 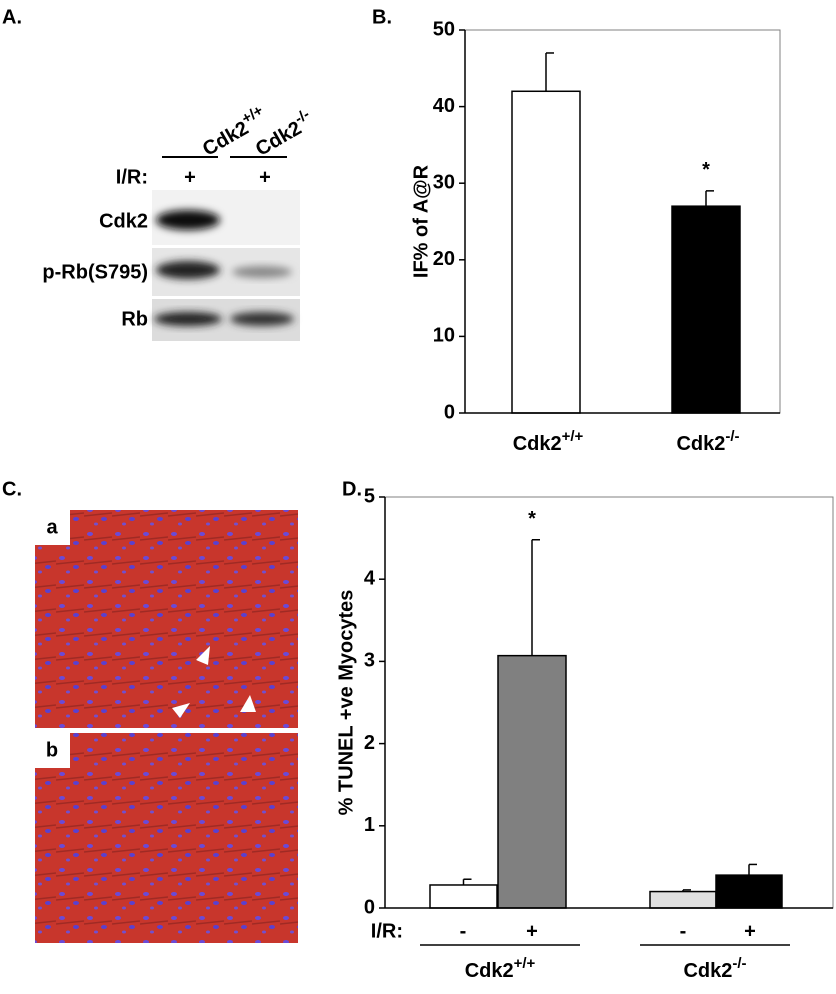 I want to click on micrograph-label: b, so click(x=52, y=750).